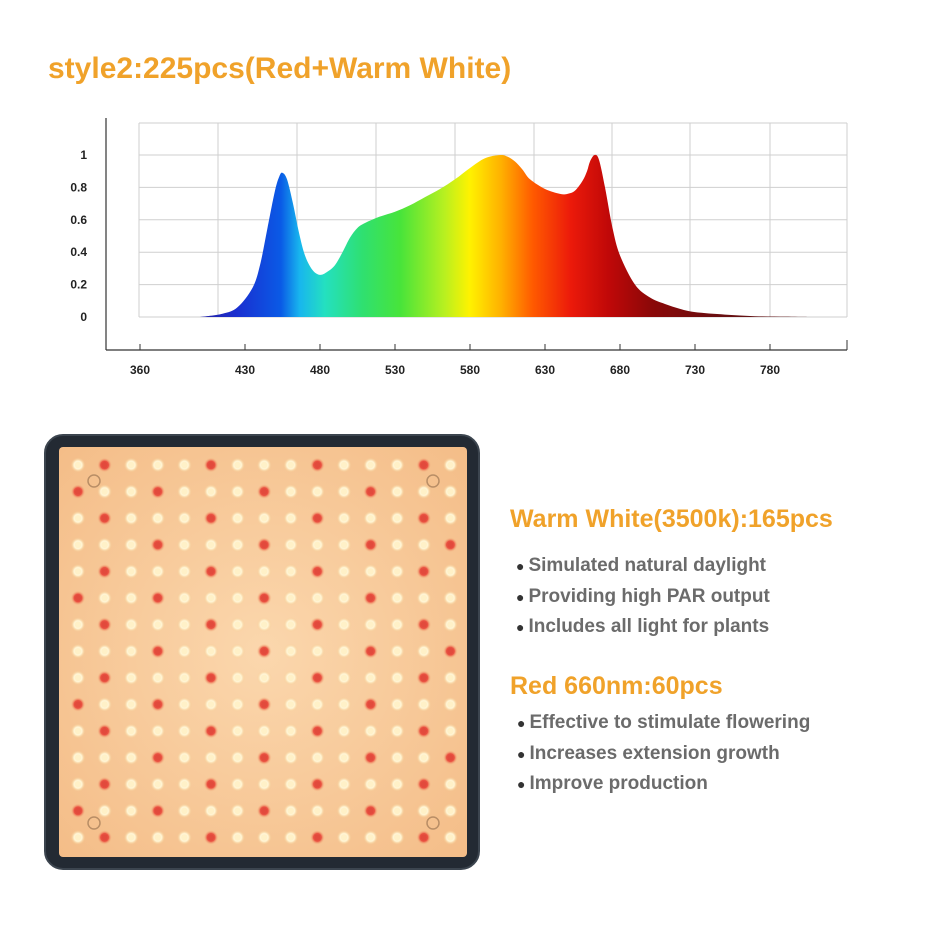 Image resolution: width=930 pixels, height=930 pixels. I want to click on x-tick-label: 360, so click(140, 370).